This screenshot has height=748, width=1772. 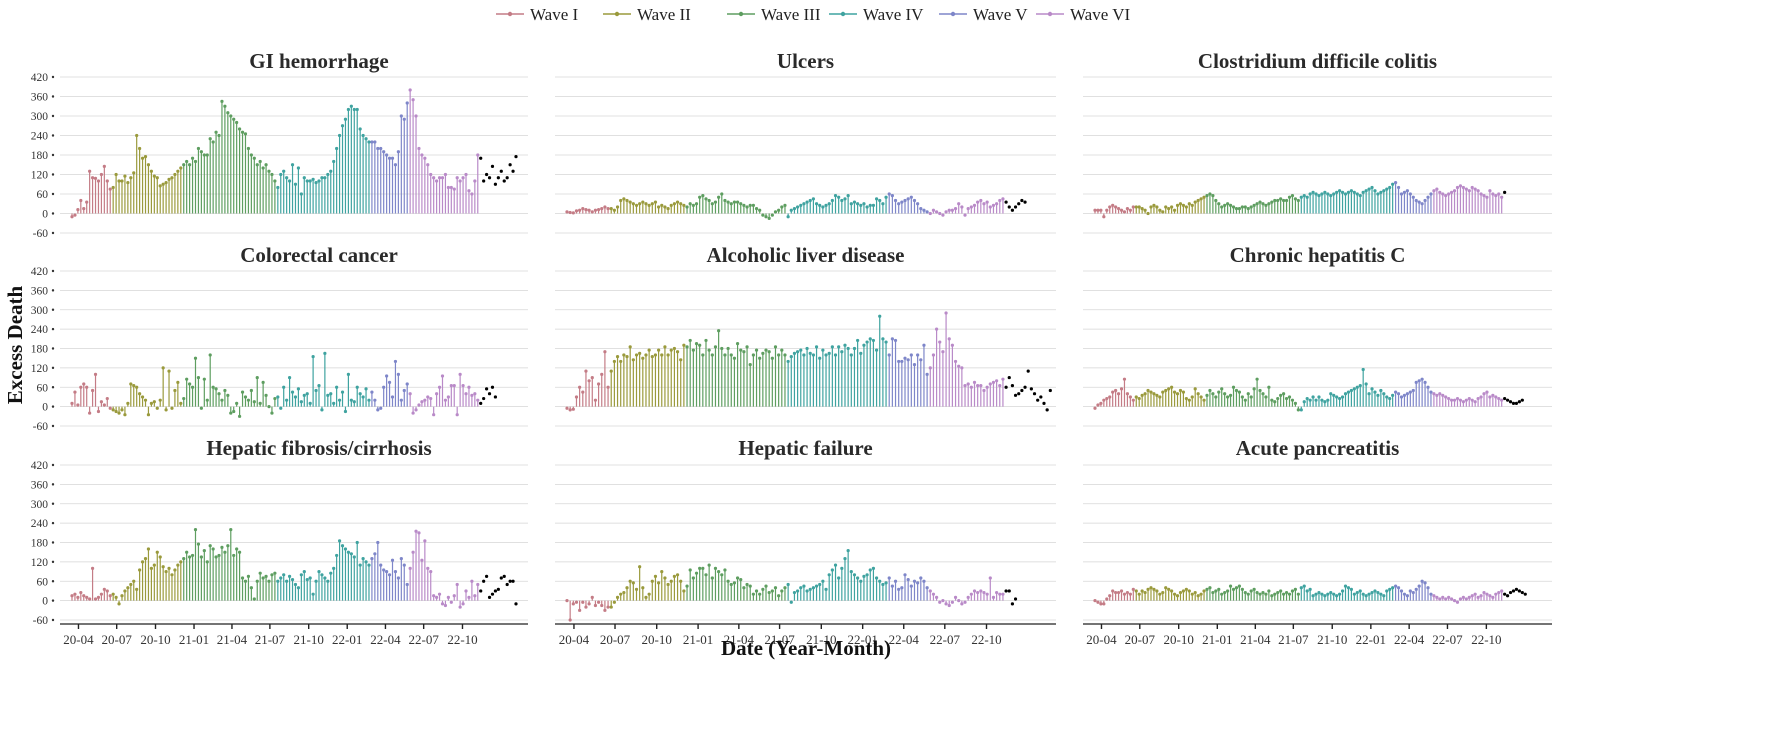 What do you see at coordinates (805, 448) in the screenshot?
I see `panel-title: Hepatic failure` at bounding box center [805, 448].